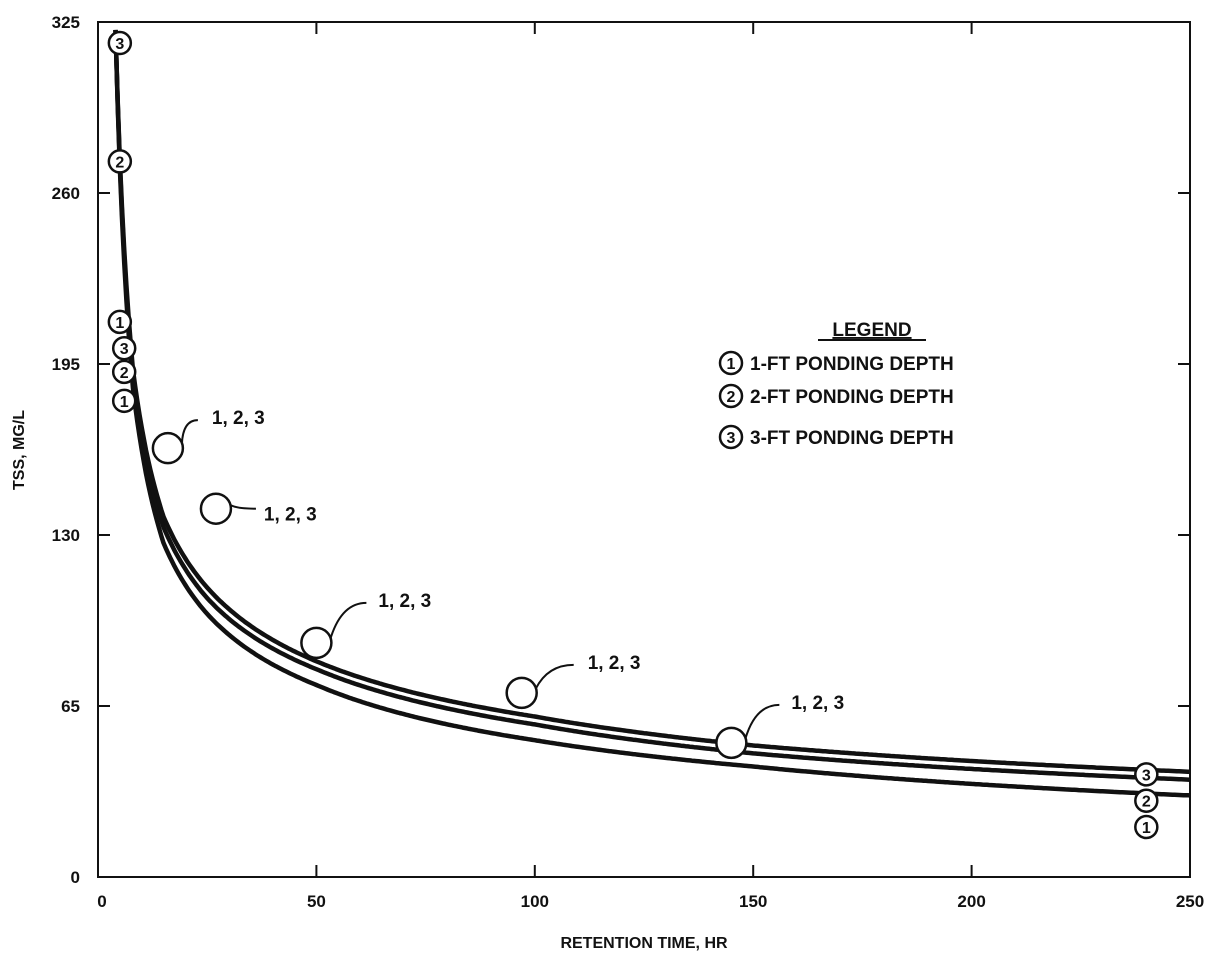 The height and width of the screenshot is (959, 1211). I want to click on legend-item-3: 3 3-FT PONDING DEPTH, so click(836, 437).